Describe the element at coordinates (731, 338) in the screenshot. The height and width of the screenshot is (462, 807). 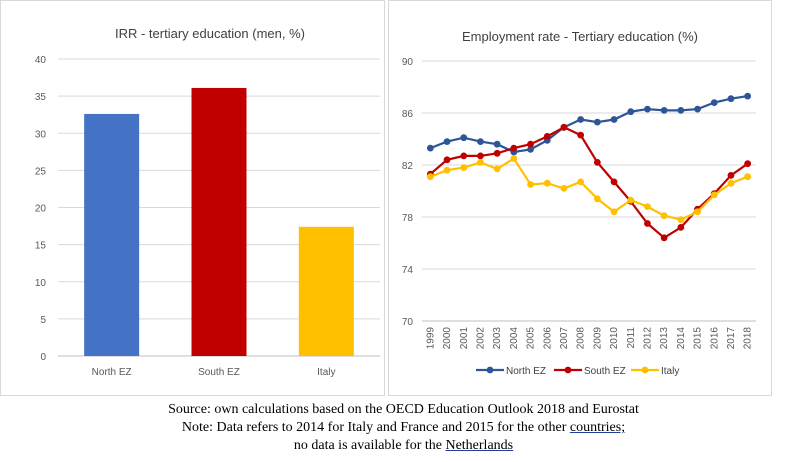
I see `line-x-tick-label: 2017` at that location.